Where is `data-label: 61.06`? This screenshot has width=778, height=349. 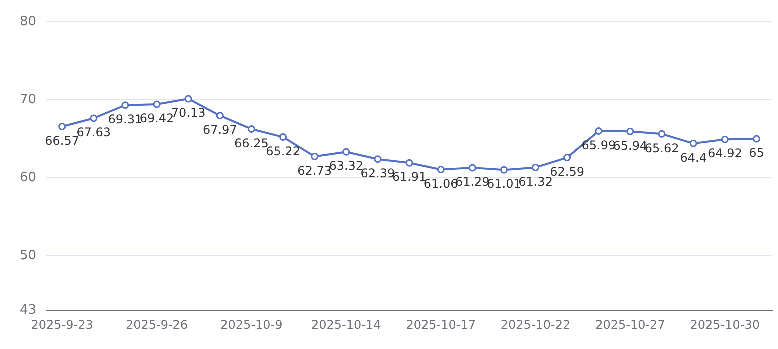 data-label: 61.06 is located at coordinates (441, 183).